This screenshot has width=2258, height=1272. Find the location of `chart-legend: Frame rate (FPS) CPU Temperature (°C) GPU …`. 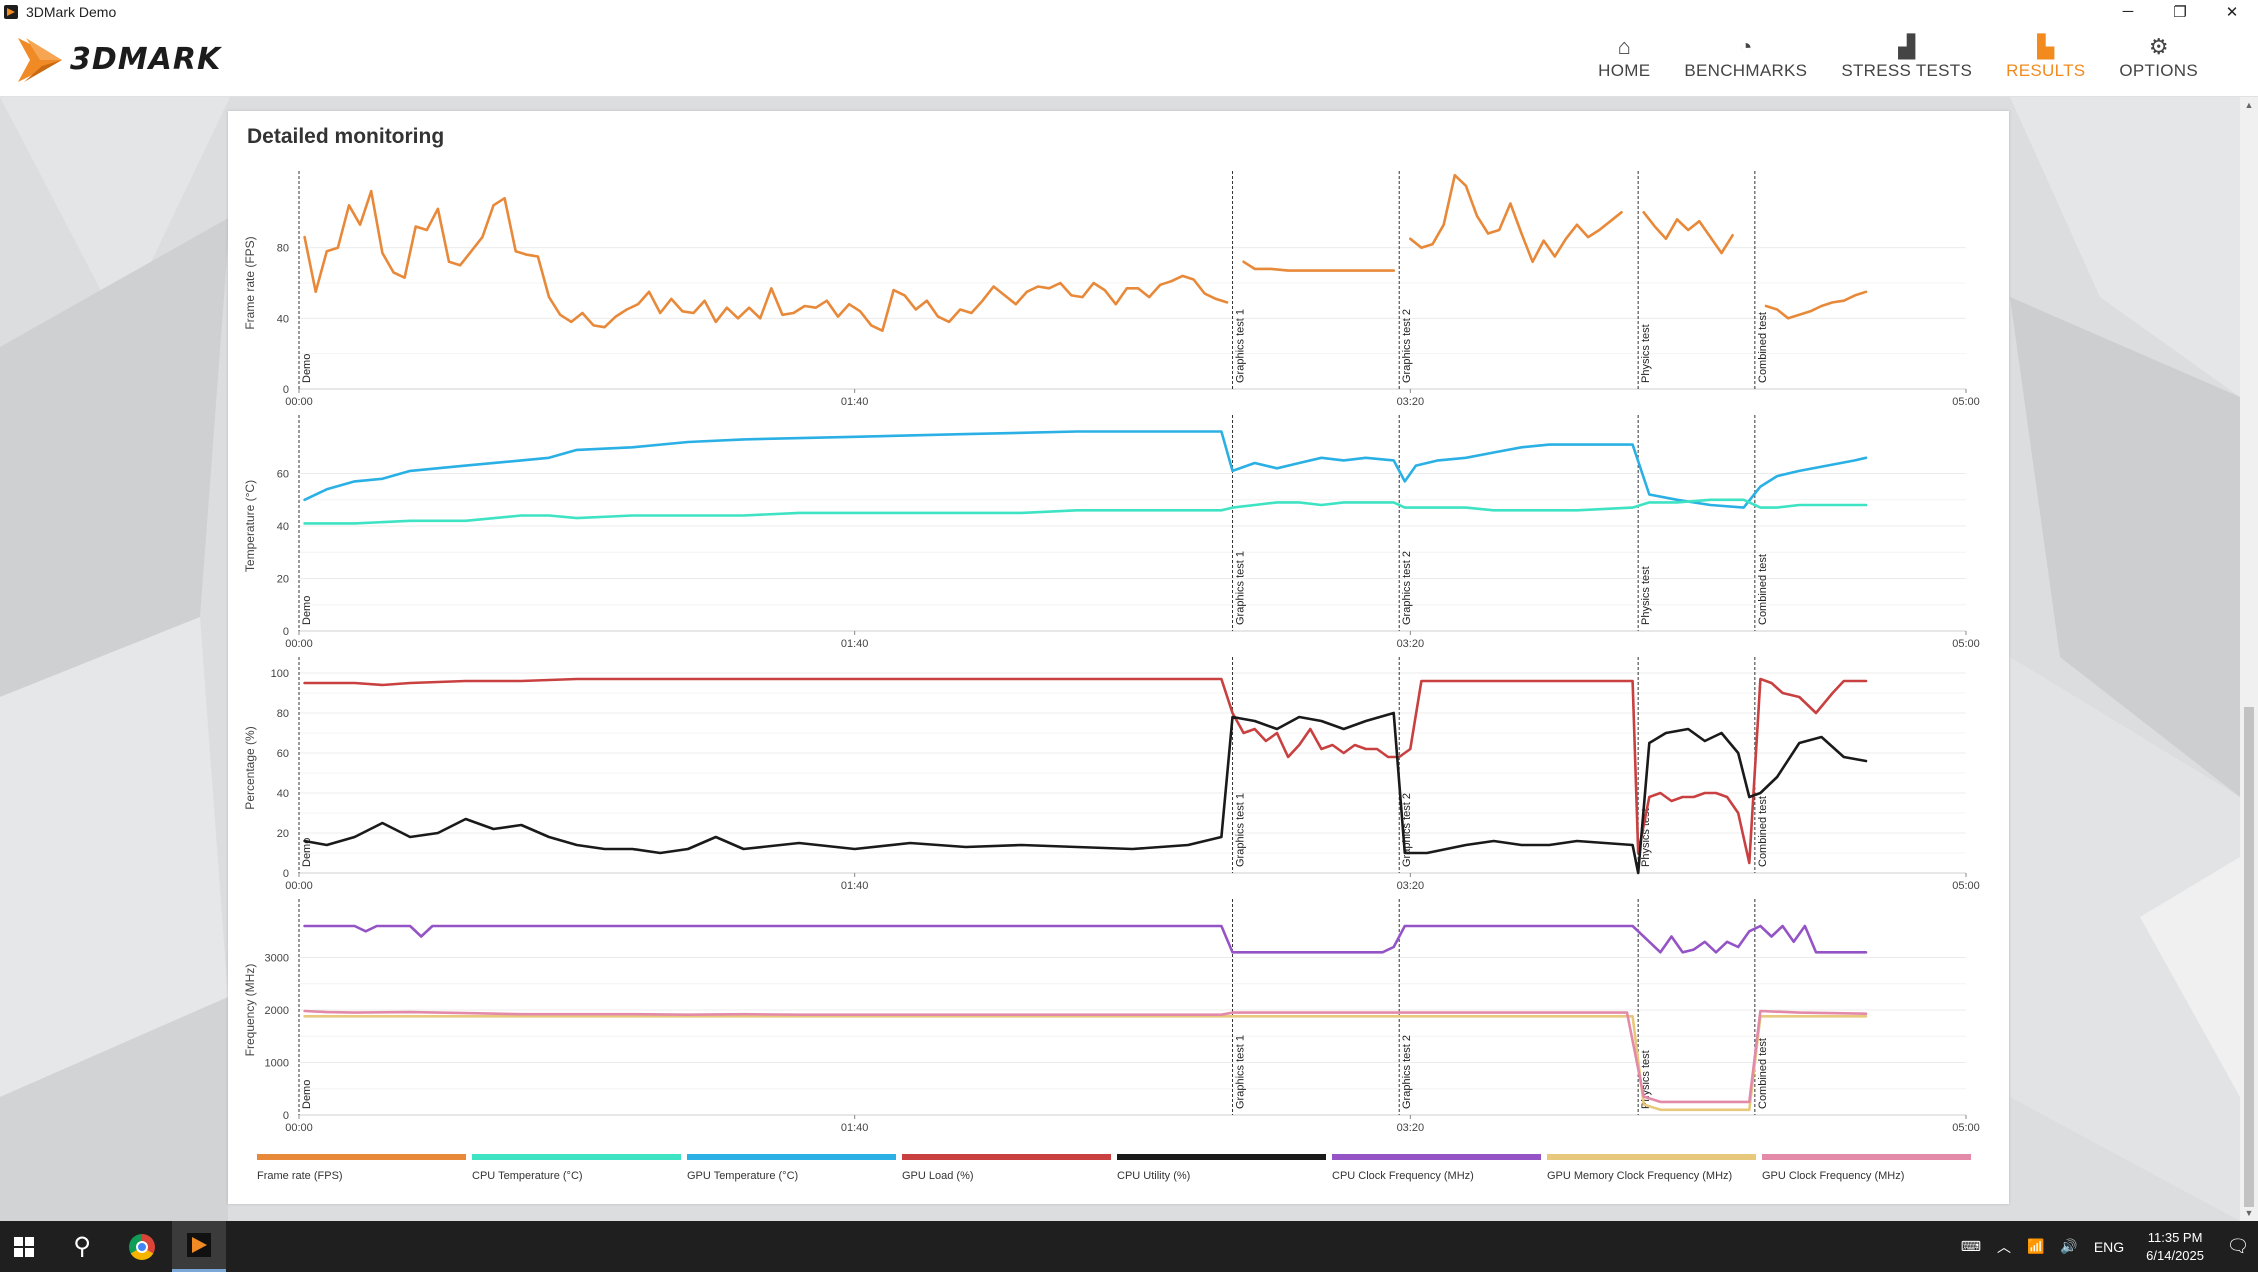

chart-legend: Frame rate (FPS) CPU Temperature (°C) GPU … is located at coordinates (1117, 1168).